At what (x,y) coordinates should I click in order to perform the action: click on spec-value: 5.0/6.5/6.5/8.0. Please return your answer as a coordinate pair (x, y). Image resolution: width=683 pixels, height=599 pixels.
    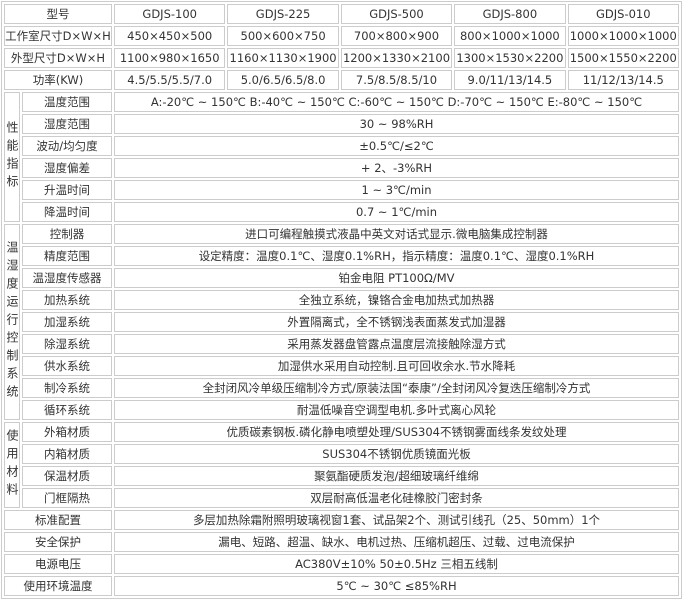
    Looking at the image, I should click on (283, 80).